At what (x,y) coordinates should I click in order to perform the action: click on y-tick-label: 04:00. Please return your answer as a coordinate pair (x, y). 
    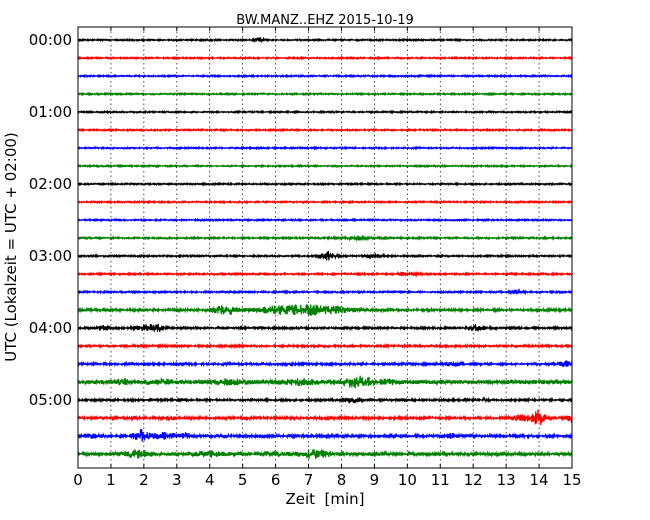
    Looking at the image, I should click on (50, 328).